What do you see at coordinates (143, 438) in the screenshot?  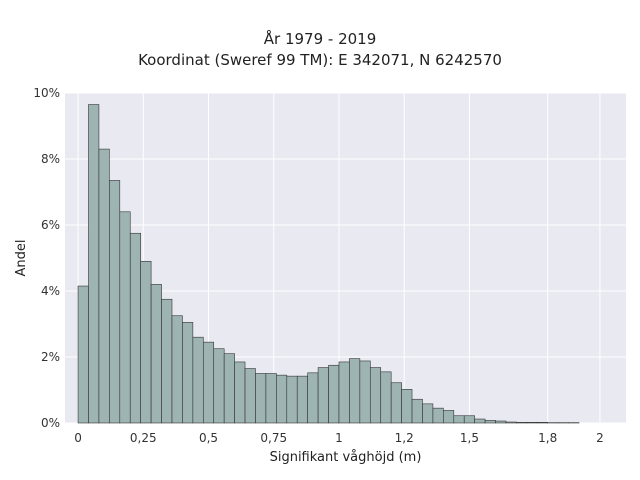 I see `x-tick-label: 0,25` at bounding box center [143, 438].